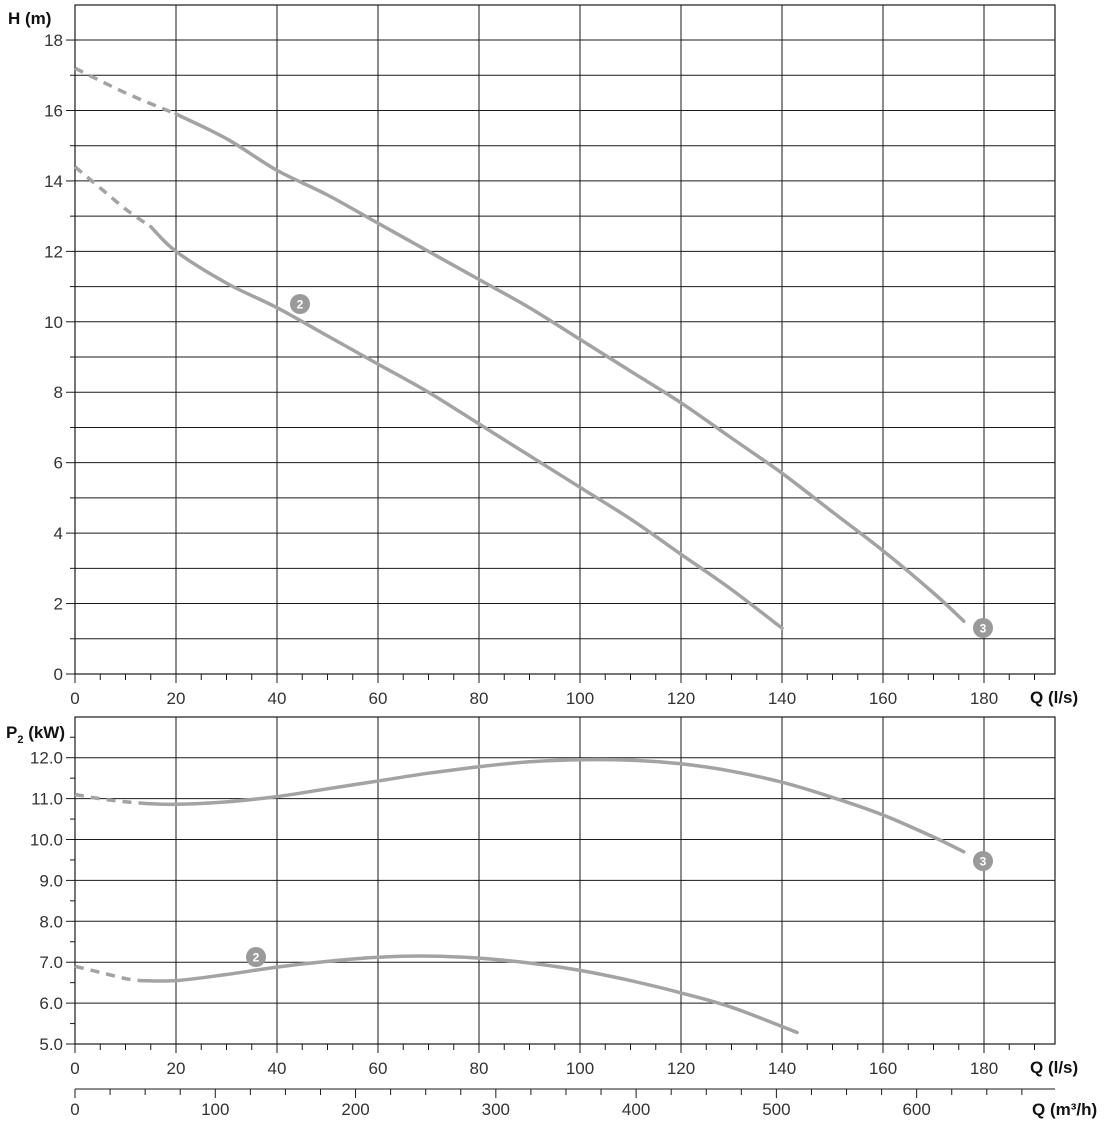 The width and height of the screenshot is (1118, 1124). I want to click on y-tick-label: 5.0, so click(51, 1044).